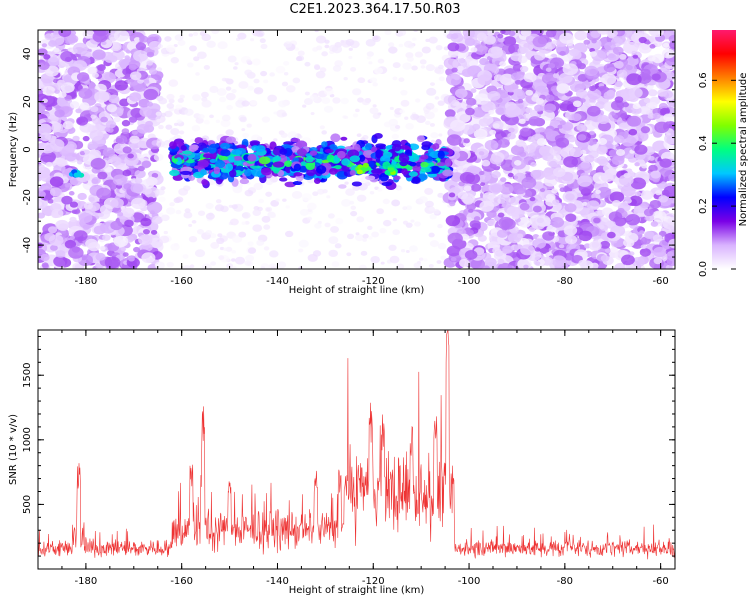  What do you see at coordinates (703, 269) in the screenshot?
I see `colorbar-tick-label: 0.0` at bounding box center [703, 269].